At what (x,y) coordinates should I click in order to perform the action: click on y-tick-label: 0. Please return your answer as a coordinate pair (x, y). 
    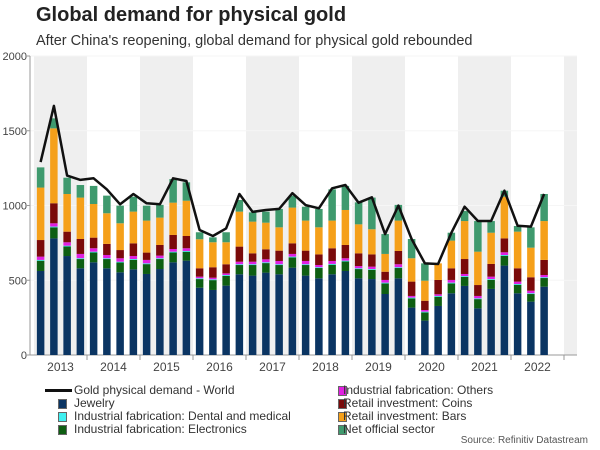
    Looking at the image, I should click on (24, 356).